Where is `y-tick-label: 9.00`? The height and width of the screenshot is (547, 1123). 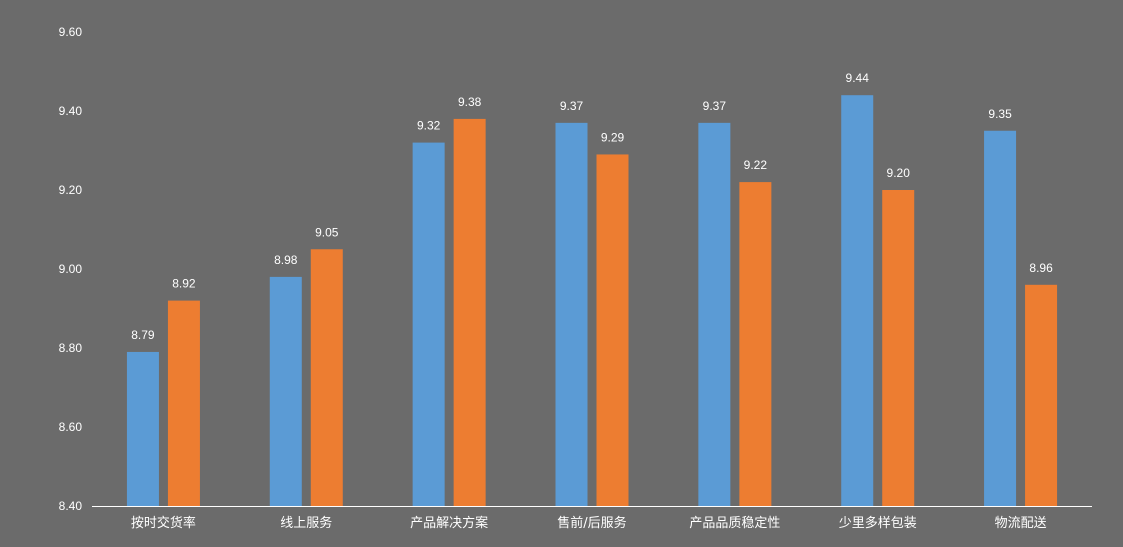
y-tick-label: 9.00 is located at coordinates (71, 269).